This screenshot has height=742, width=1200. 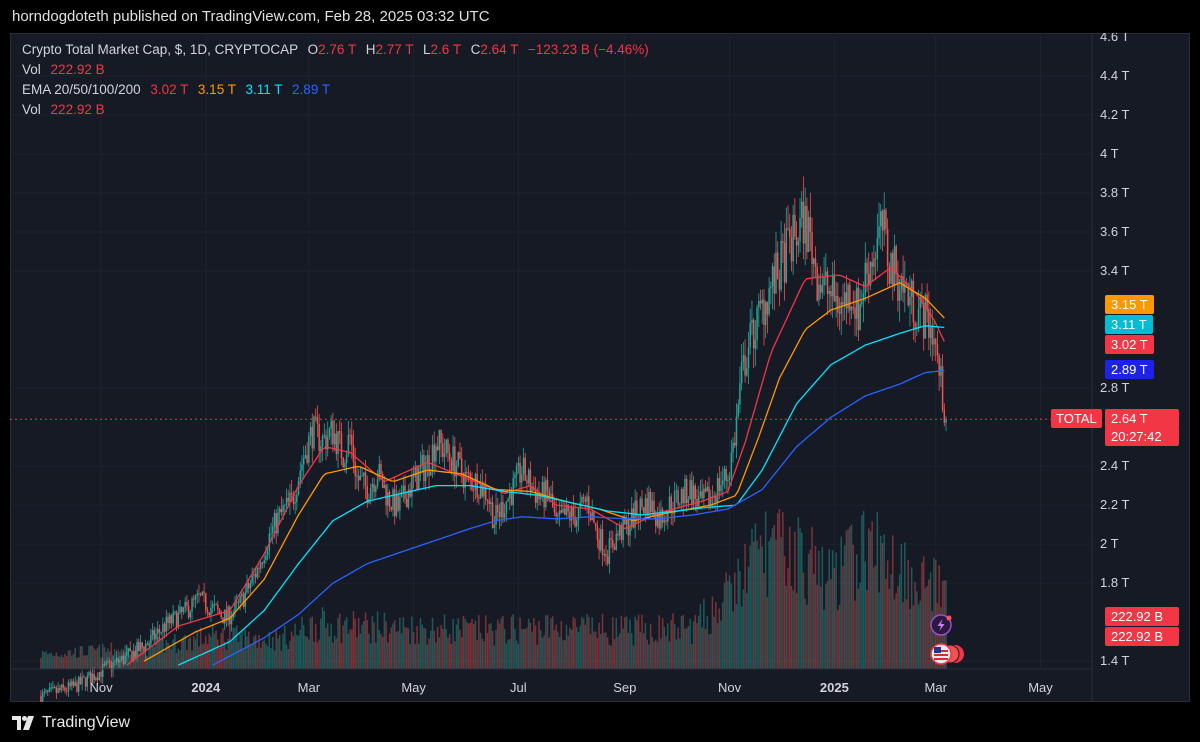 I want to click on change-value: −123.23 B (−4.46%), so click(x=588, y=49).